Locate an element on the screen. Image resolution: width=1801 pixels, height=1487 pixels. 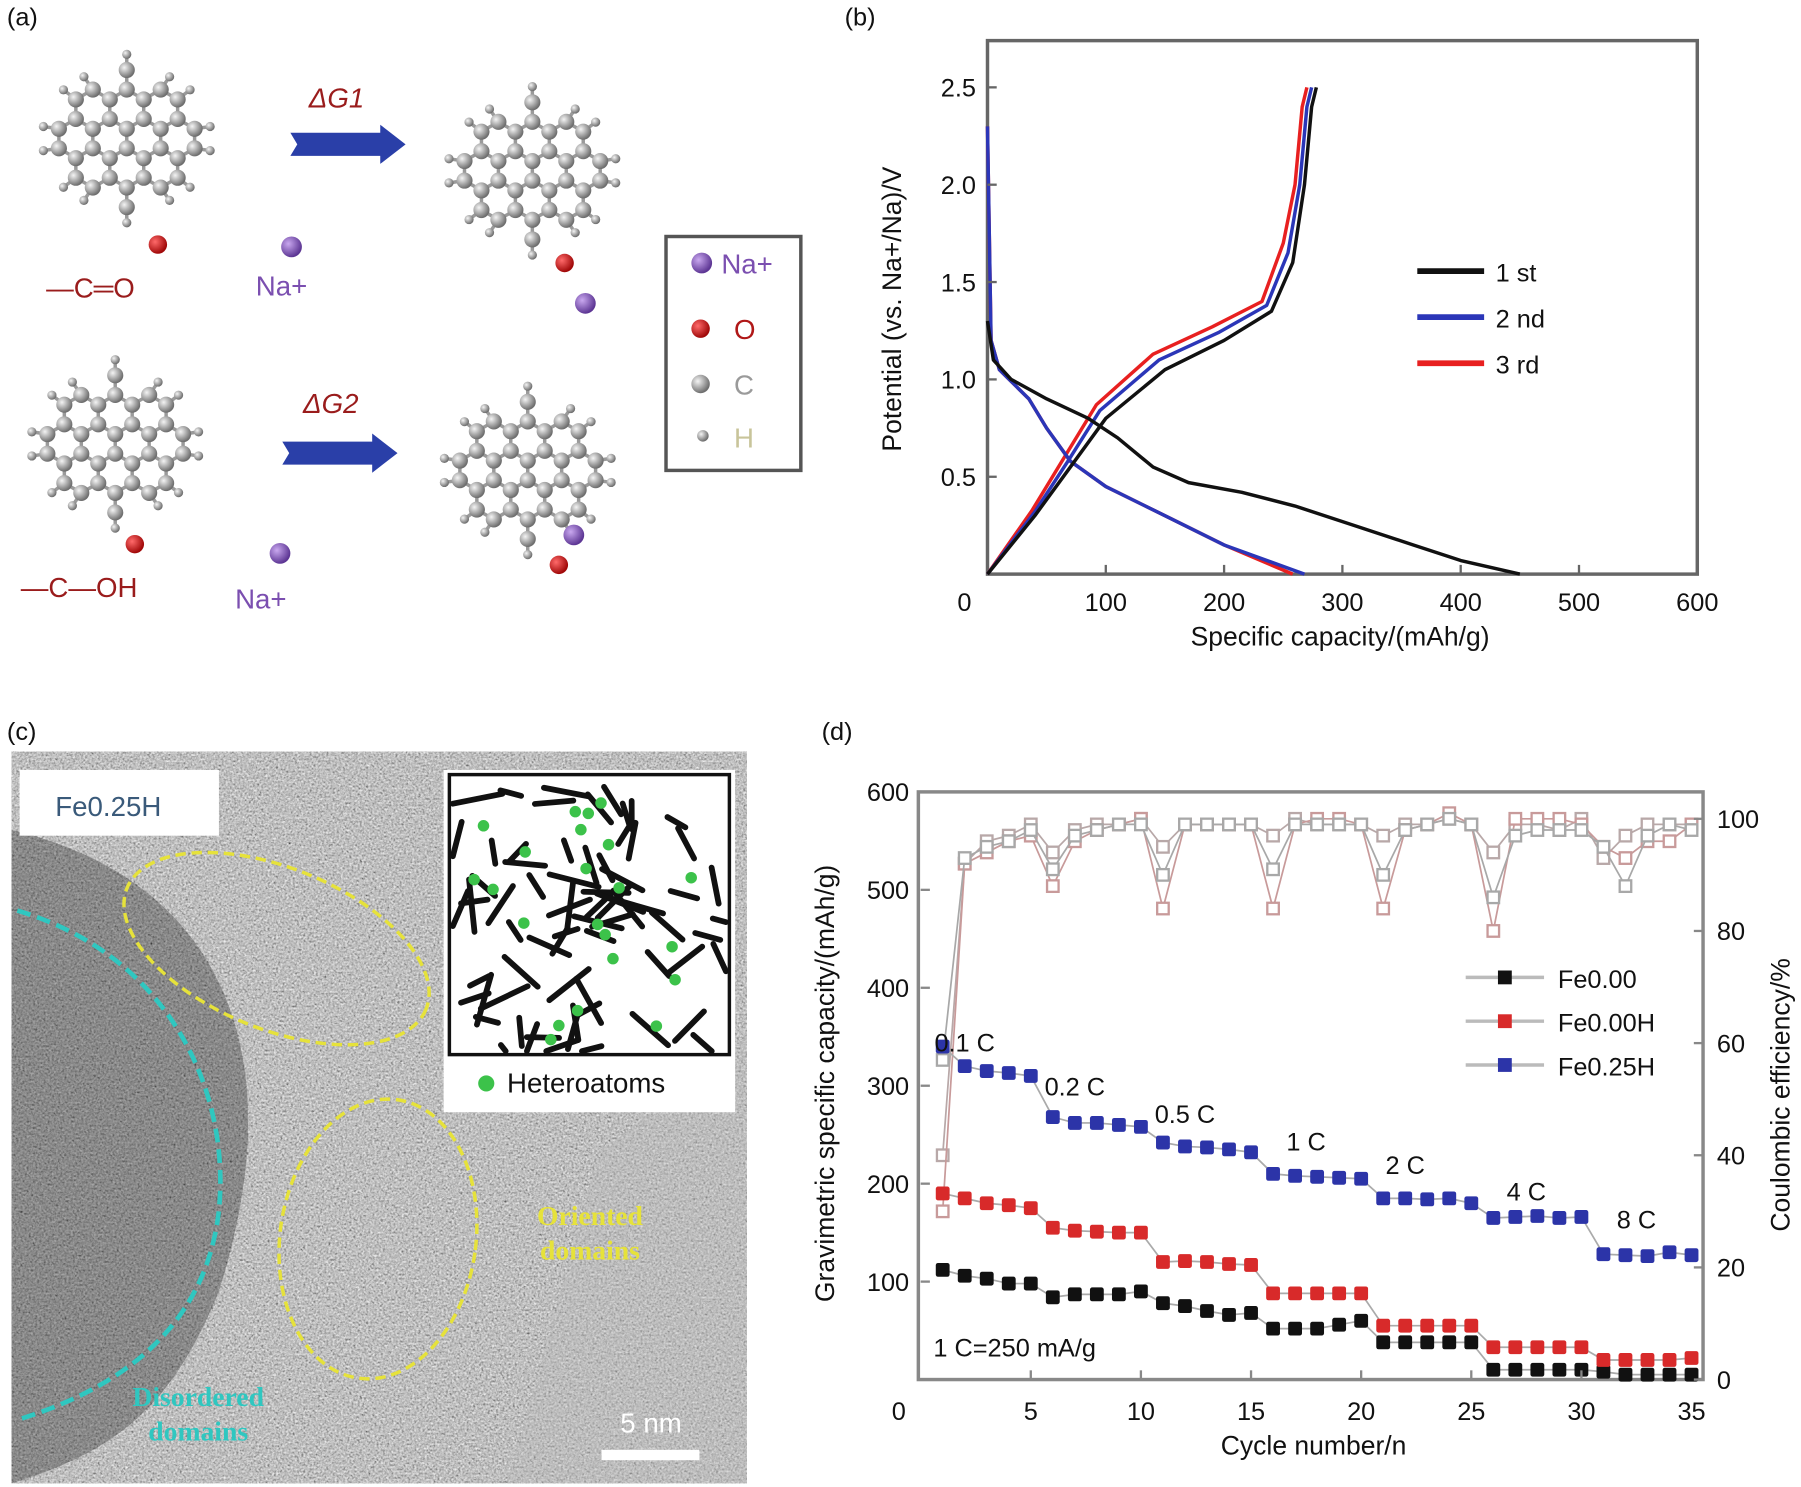
sodium-ion-label-2: Na+ is located at coordinates (260, 599).